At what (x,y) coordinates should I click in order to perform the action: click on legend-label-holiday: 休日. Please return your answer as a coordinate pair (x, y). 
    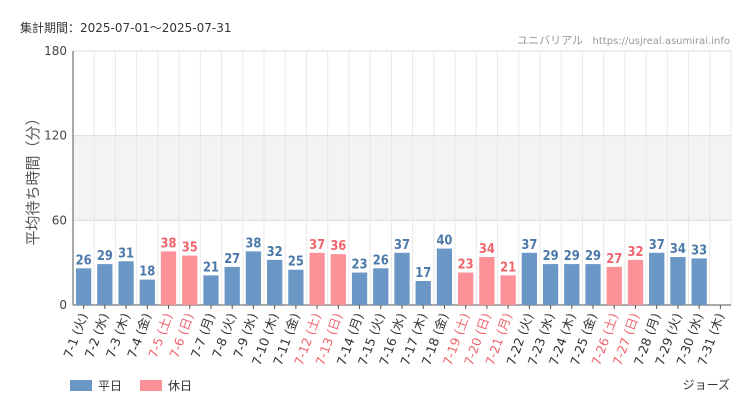
    Looking at the image, I should click on (180, 386).